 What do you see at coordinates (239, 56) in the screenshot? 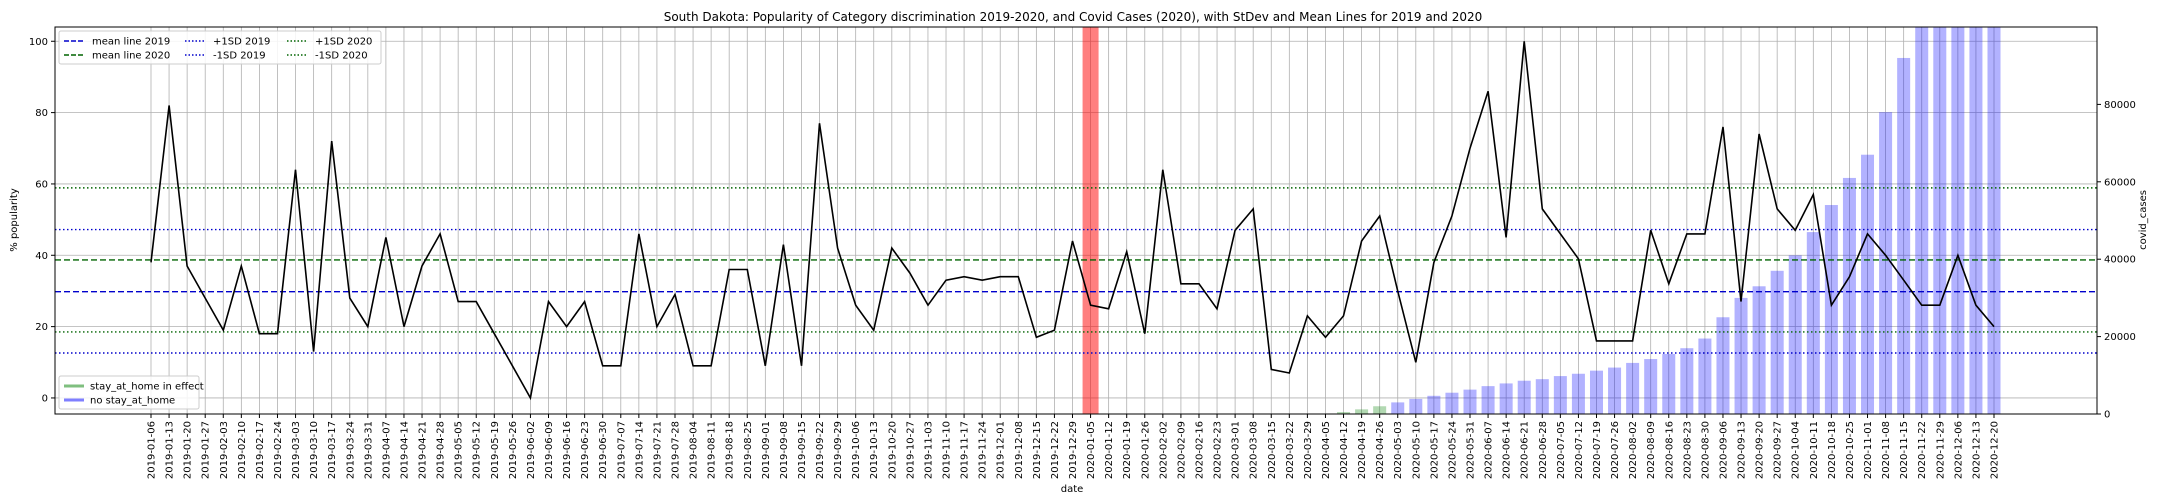
I see `legend-label: -1SD 2019` at bounding box center [239, 56].